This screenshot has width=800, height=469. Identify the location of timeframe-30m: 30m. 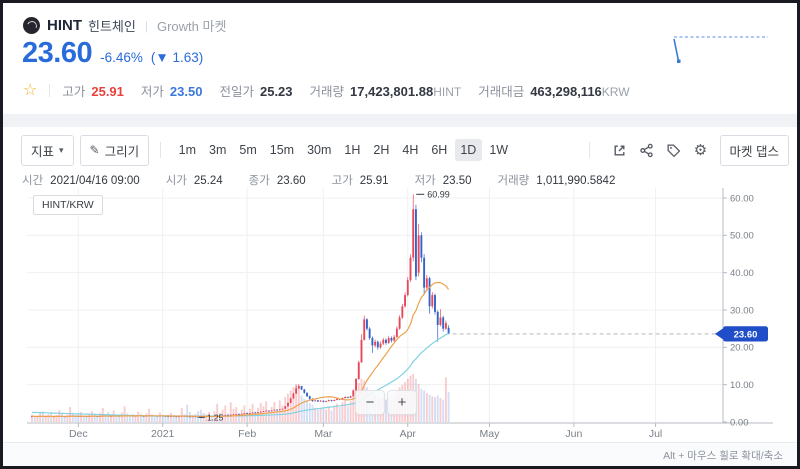
(319, 150).